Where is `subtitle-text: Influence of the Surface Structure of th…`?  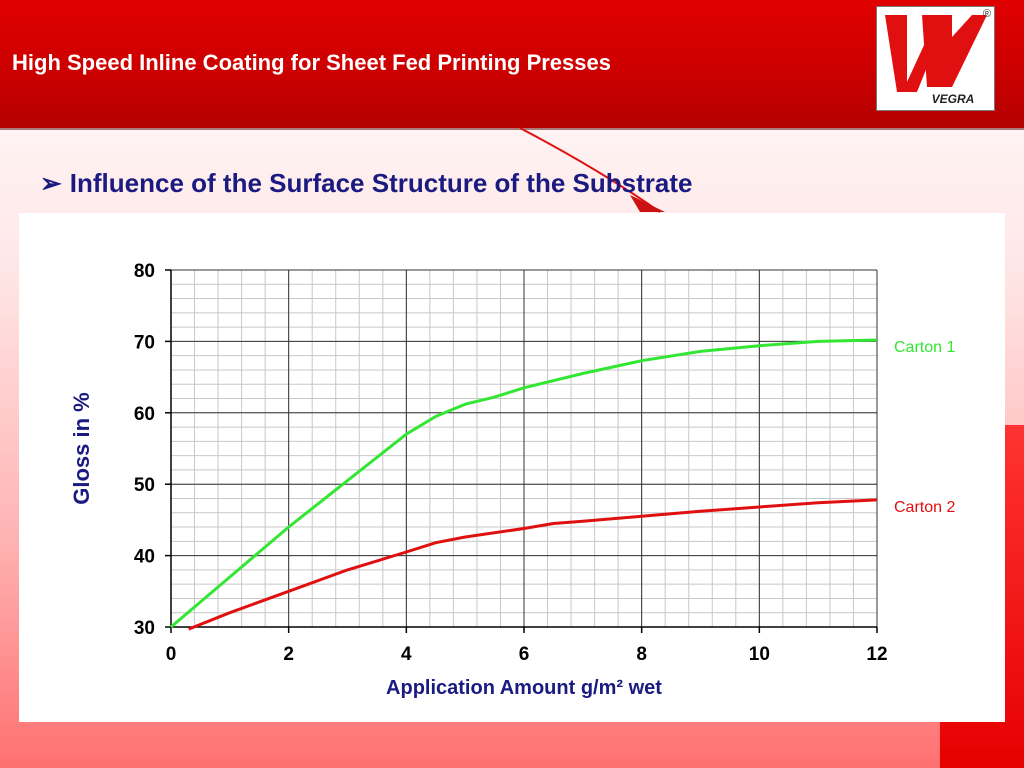 subtitle-text: Influence of the Surface Structure of th… is located at coordinates (381, 183).